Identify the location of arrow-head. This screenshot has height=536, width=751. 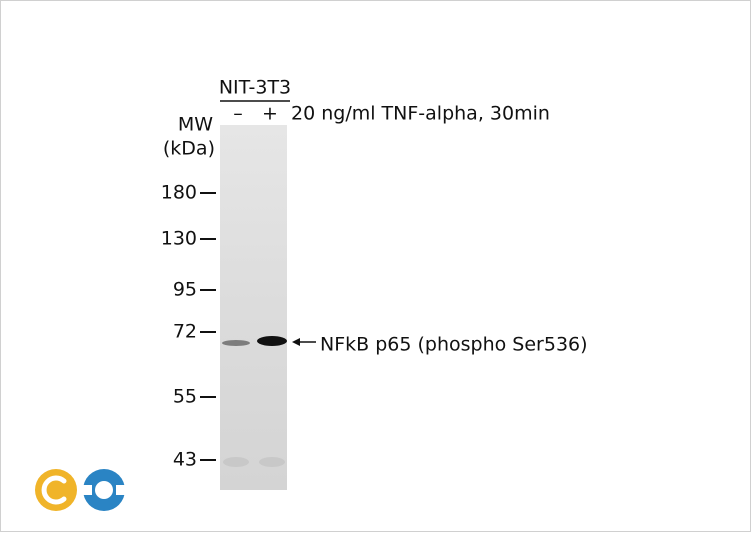
(296, 342).